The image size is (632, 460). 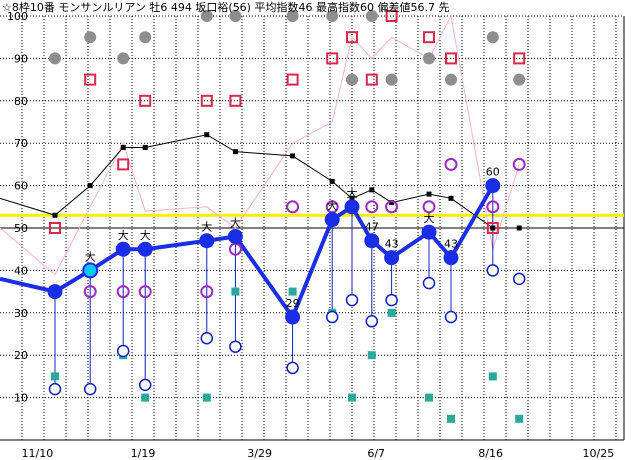 What do you see at coordinates (38, 453) in the screenshot?
I see `x-tick-label: 11/10` at bounding box center [38, 453].